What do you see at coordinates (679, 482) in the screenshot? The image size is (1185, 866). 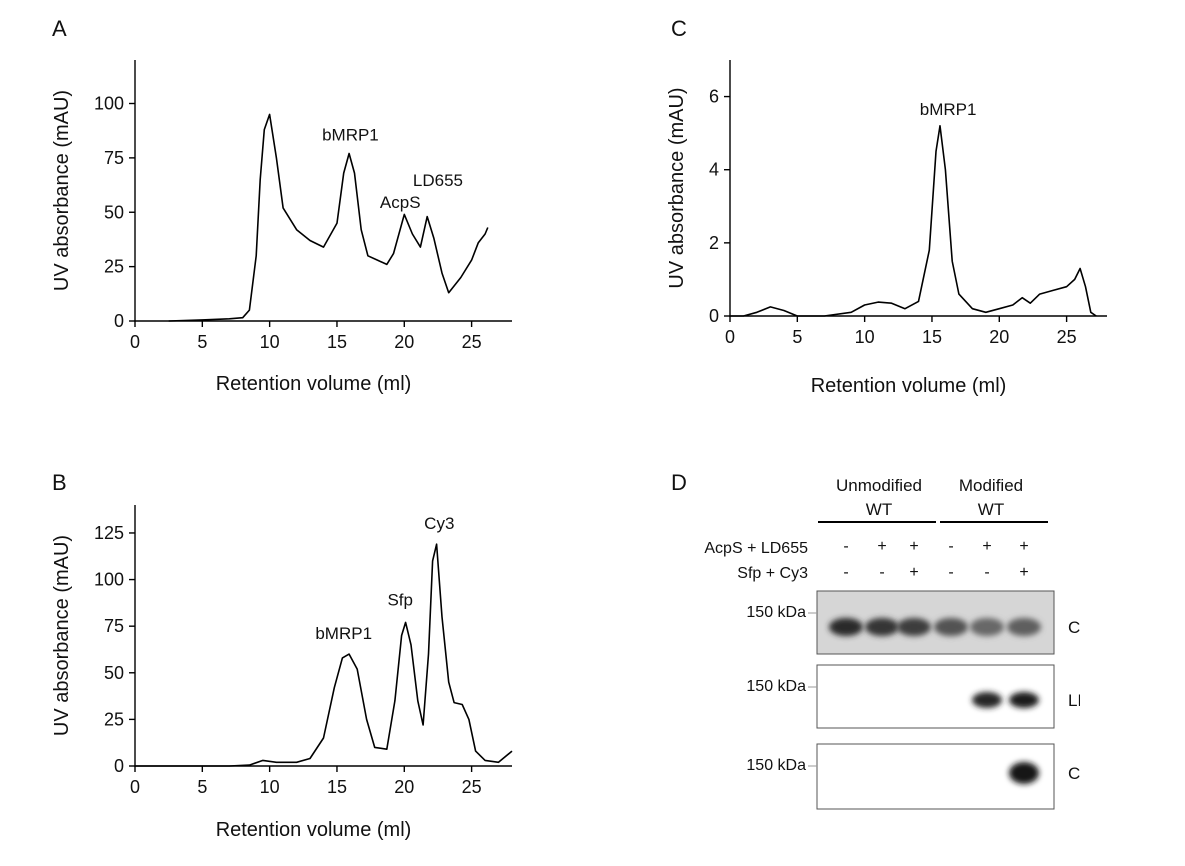 I see `panel-letter-d: D` at bounding box center [679, 482].